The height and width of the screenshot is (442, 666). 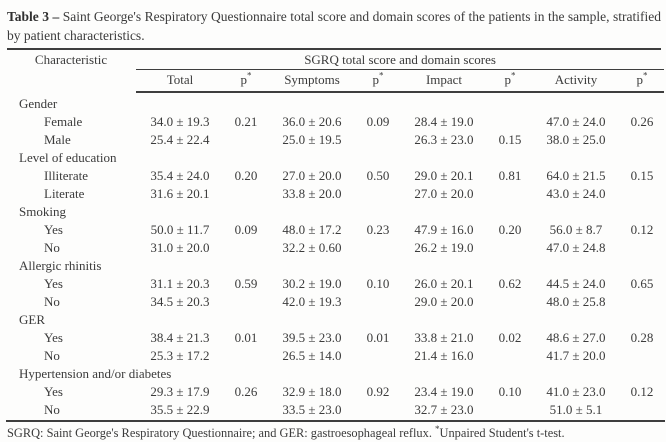 What do you see at coordinates (576, 193) in the screenshot?
I see `score-cell: 43.0 ± 24.0` at bounding box center [576, 193].